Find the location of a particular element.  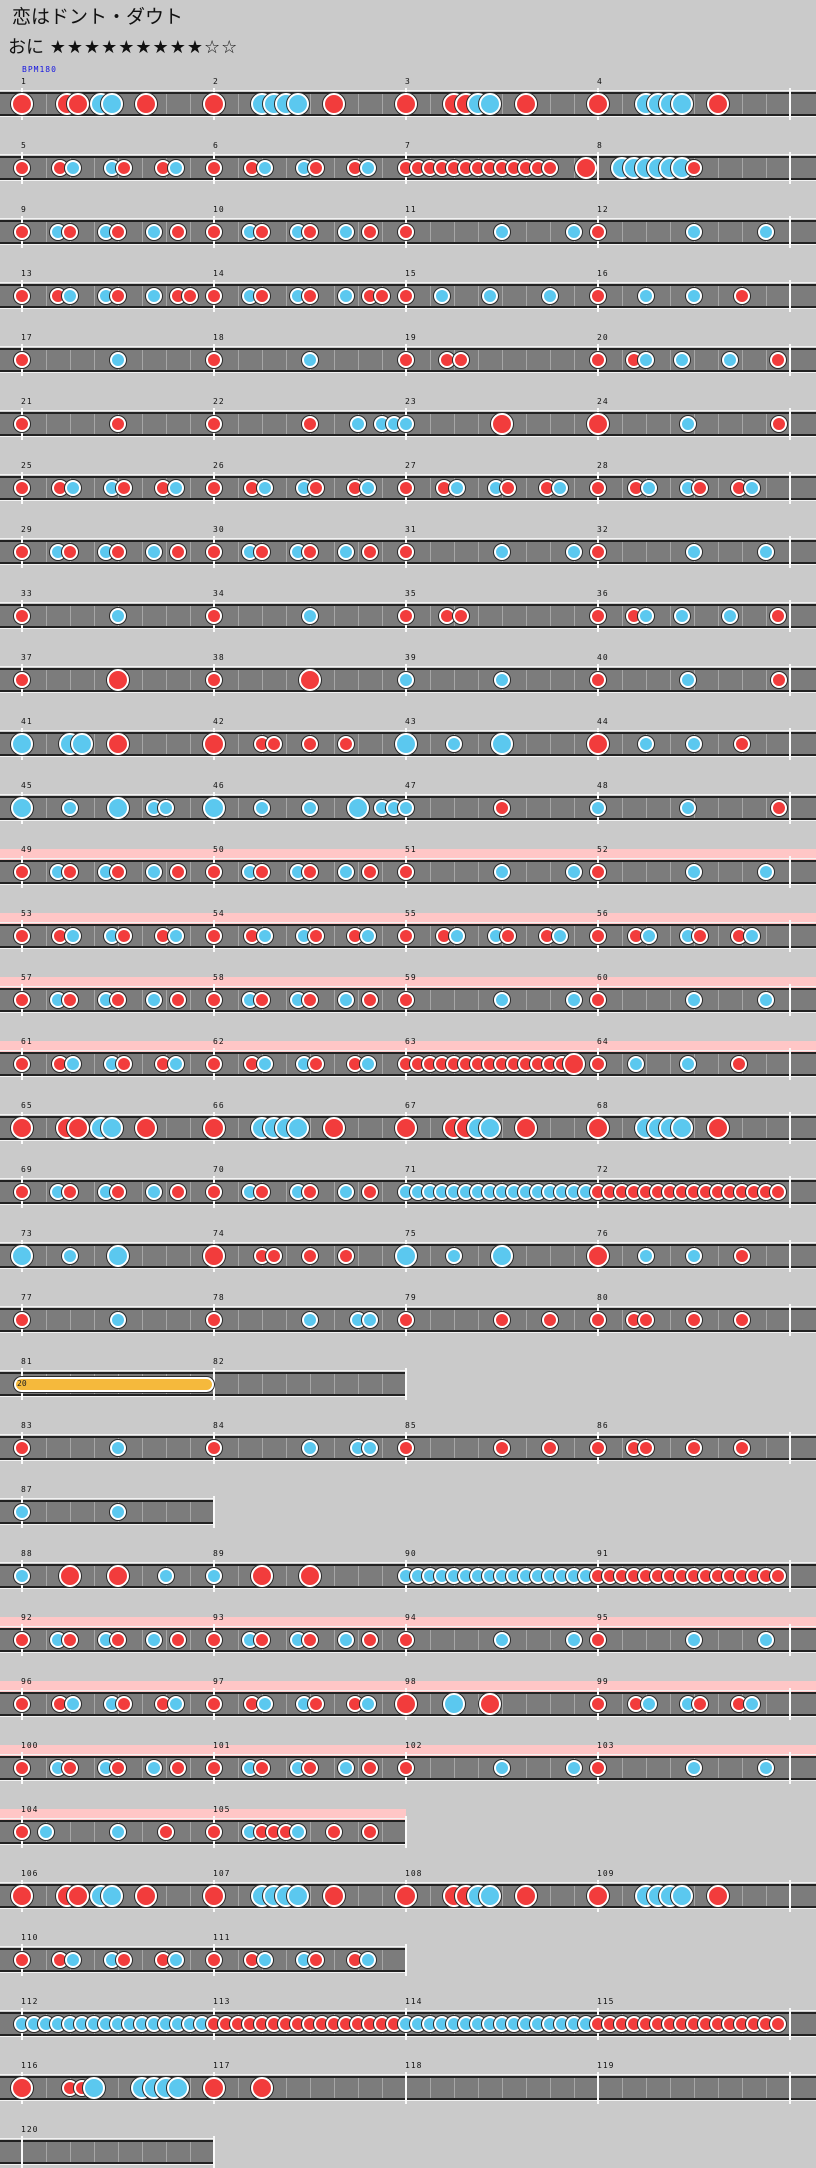

lane-border-top is located at coordinates (408, 413).